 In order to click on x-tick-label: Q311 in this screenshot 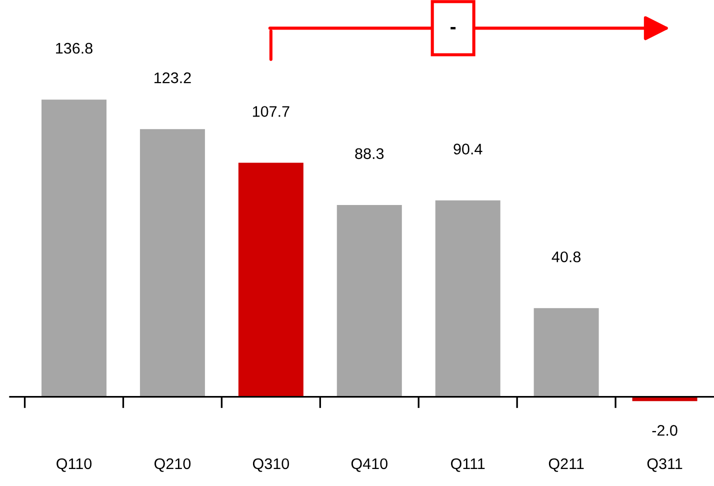, I will do `click(664, 465)`.